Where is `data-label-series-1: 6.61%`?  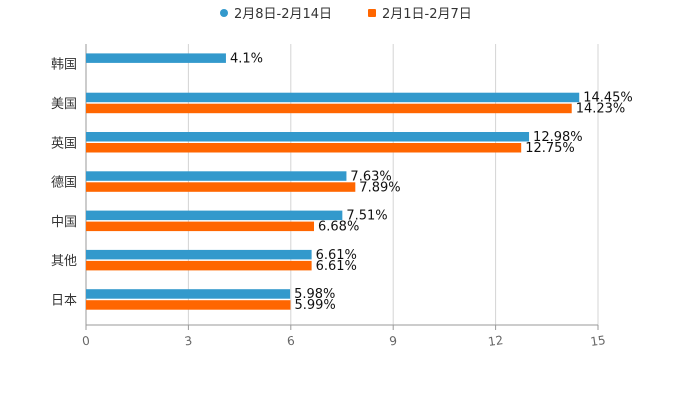
data-label-series-1: 6.61% is located at coordinates (336, 255).